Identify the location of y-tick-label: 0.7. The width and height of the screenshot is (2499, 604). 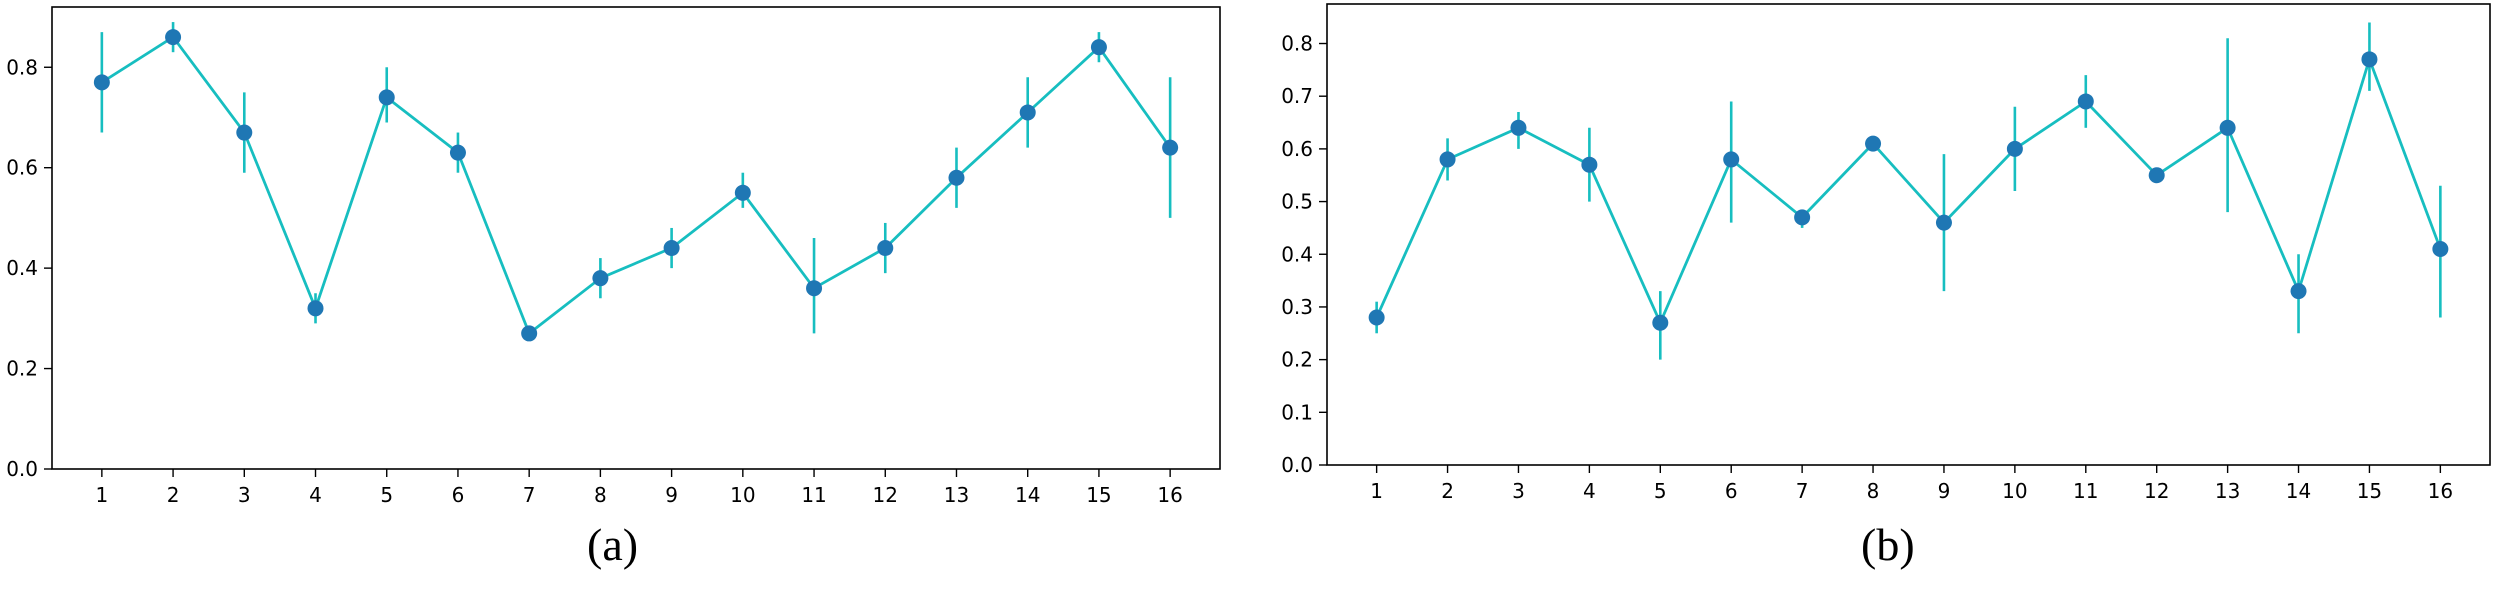
(1297, 96).